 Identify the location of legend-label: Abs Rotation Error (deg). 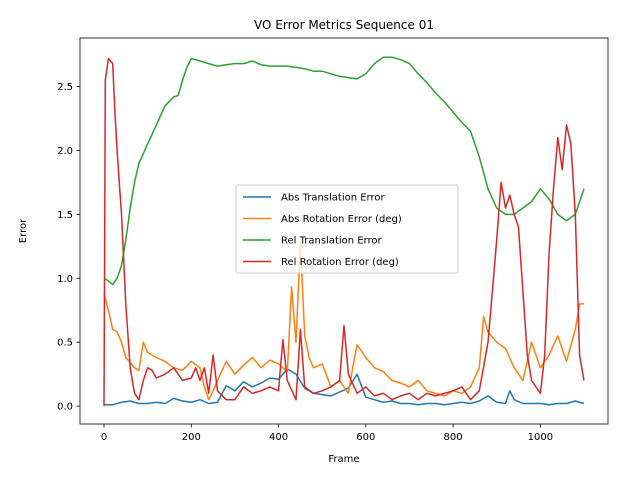
(341, 219).